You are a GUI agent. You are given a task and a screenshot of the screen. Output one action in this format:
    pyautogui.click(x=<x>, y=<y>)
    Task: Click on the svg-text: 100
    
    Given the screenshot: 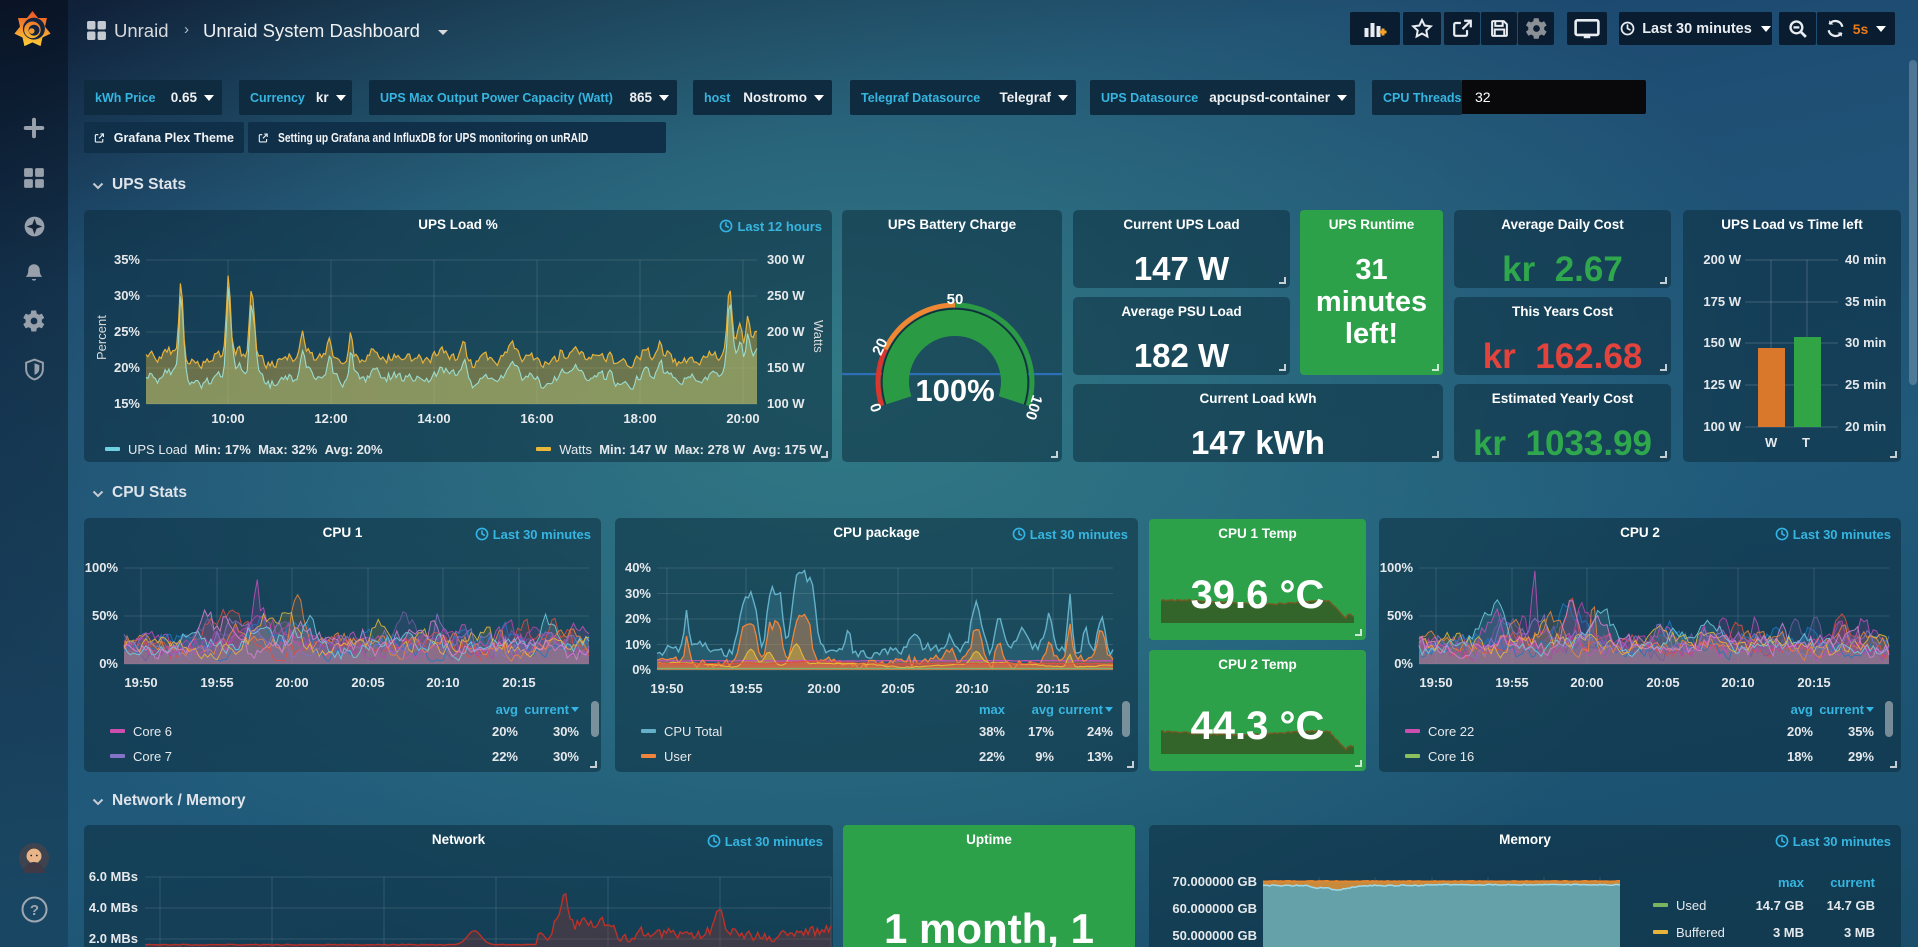 What is the action you would take?
    pyautogui.click(x=1034, y=407)
    